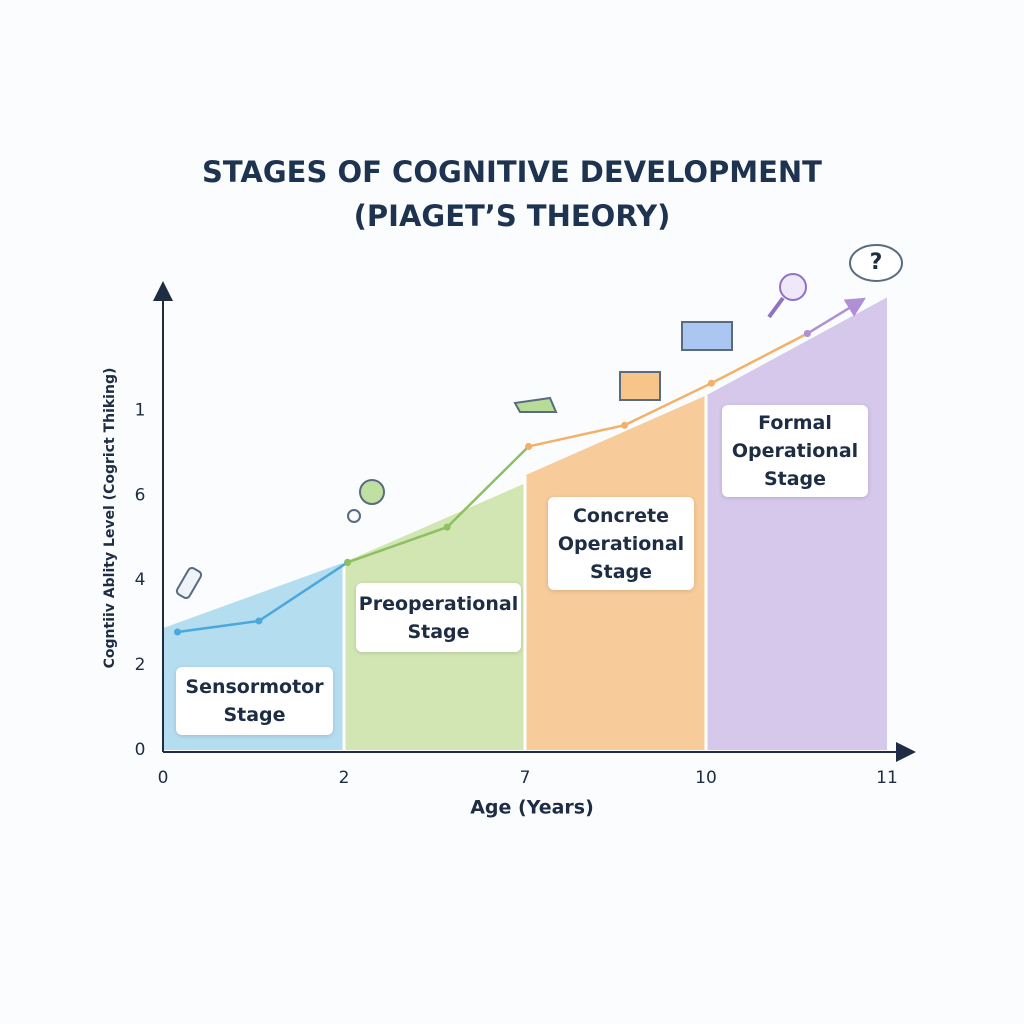  Describe the element at coordinates (140, 410) in the screenshot. I see `y-tick-label: 1` at that location.